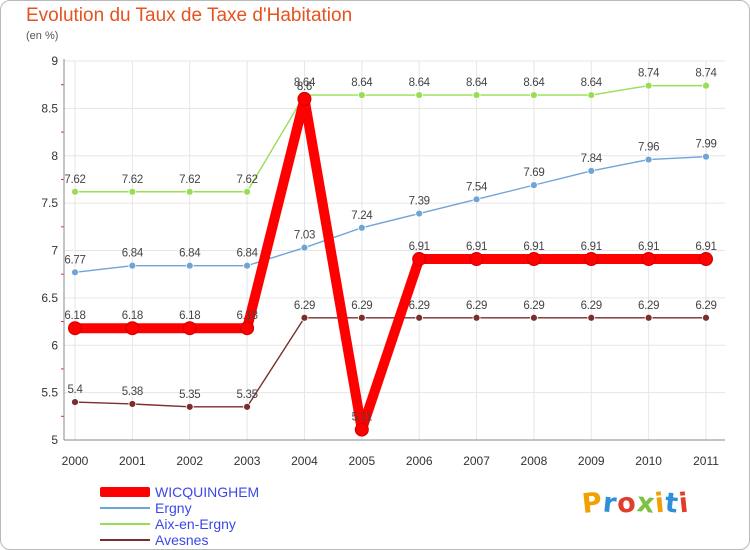 This screenshot has width=750, height=550. What do you see at coordinates (648, 148) in the screenshot?
I see `data-label: 7.96` at bounding box center [648, 148].